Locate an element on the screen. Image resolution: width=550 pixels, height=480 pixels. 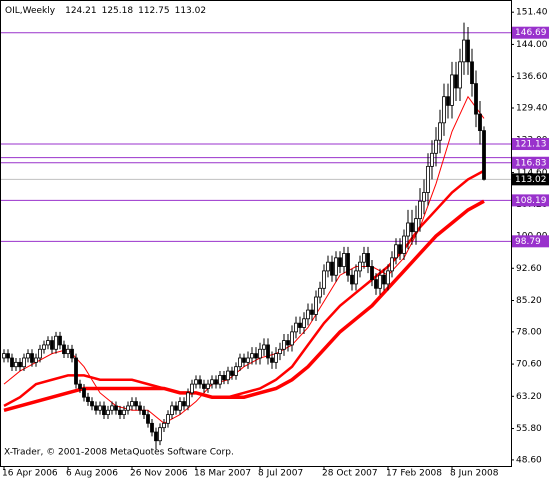
last-close: 113.02 is located at coordinates (191, 11).